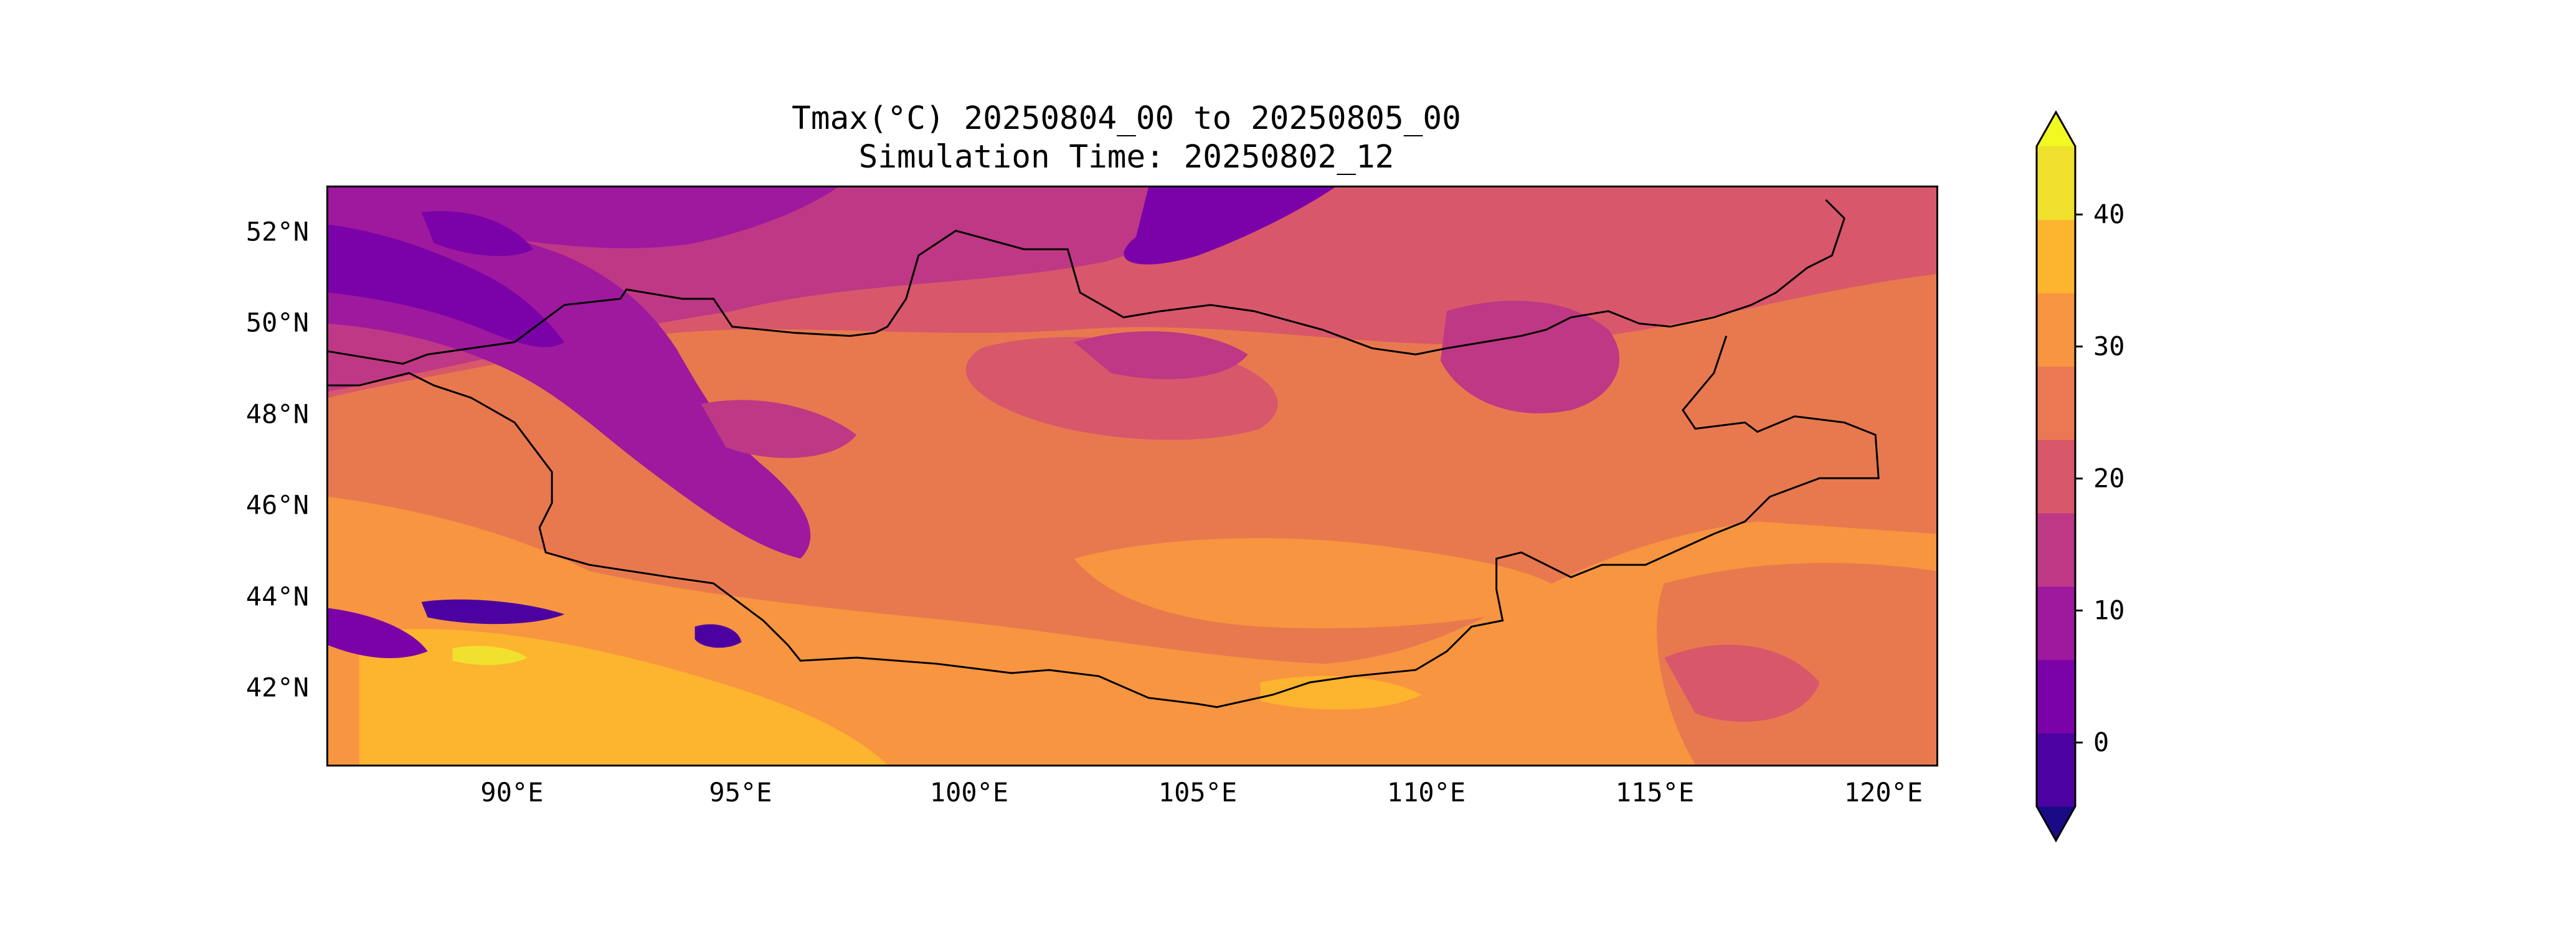 Image resolution: width=2576 pixels, height=934 pixels. Describe the element at coordinates (1655, 792) in the screenshot. I see `lon-label-115: 115°E` at that location.